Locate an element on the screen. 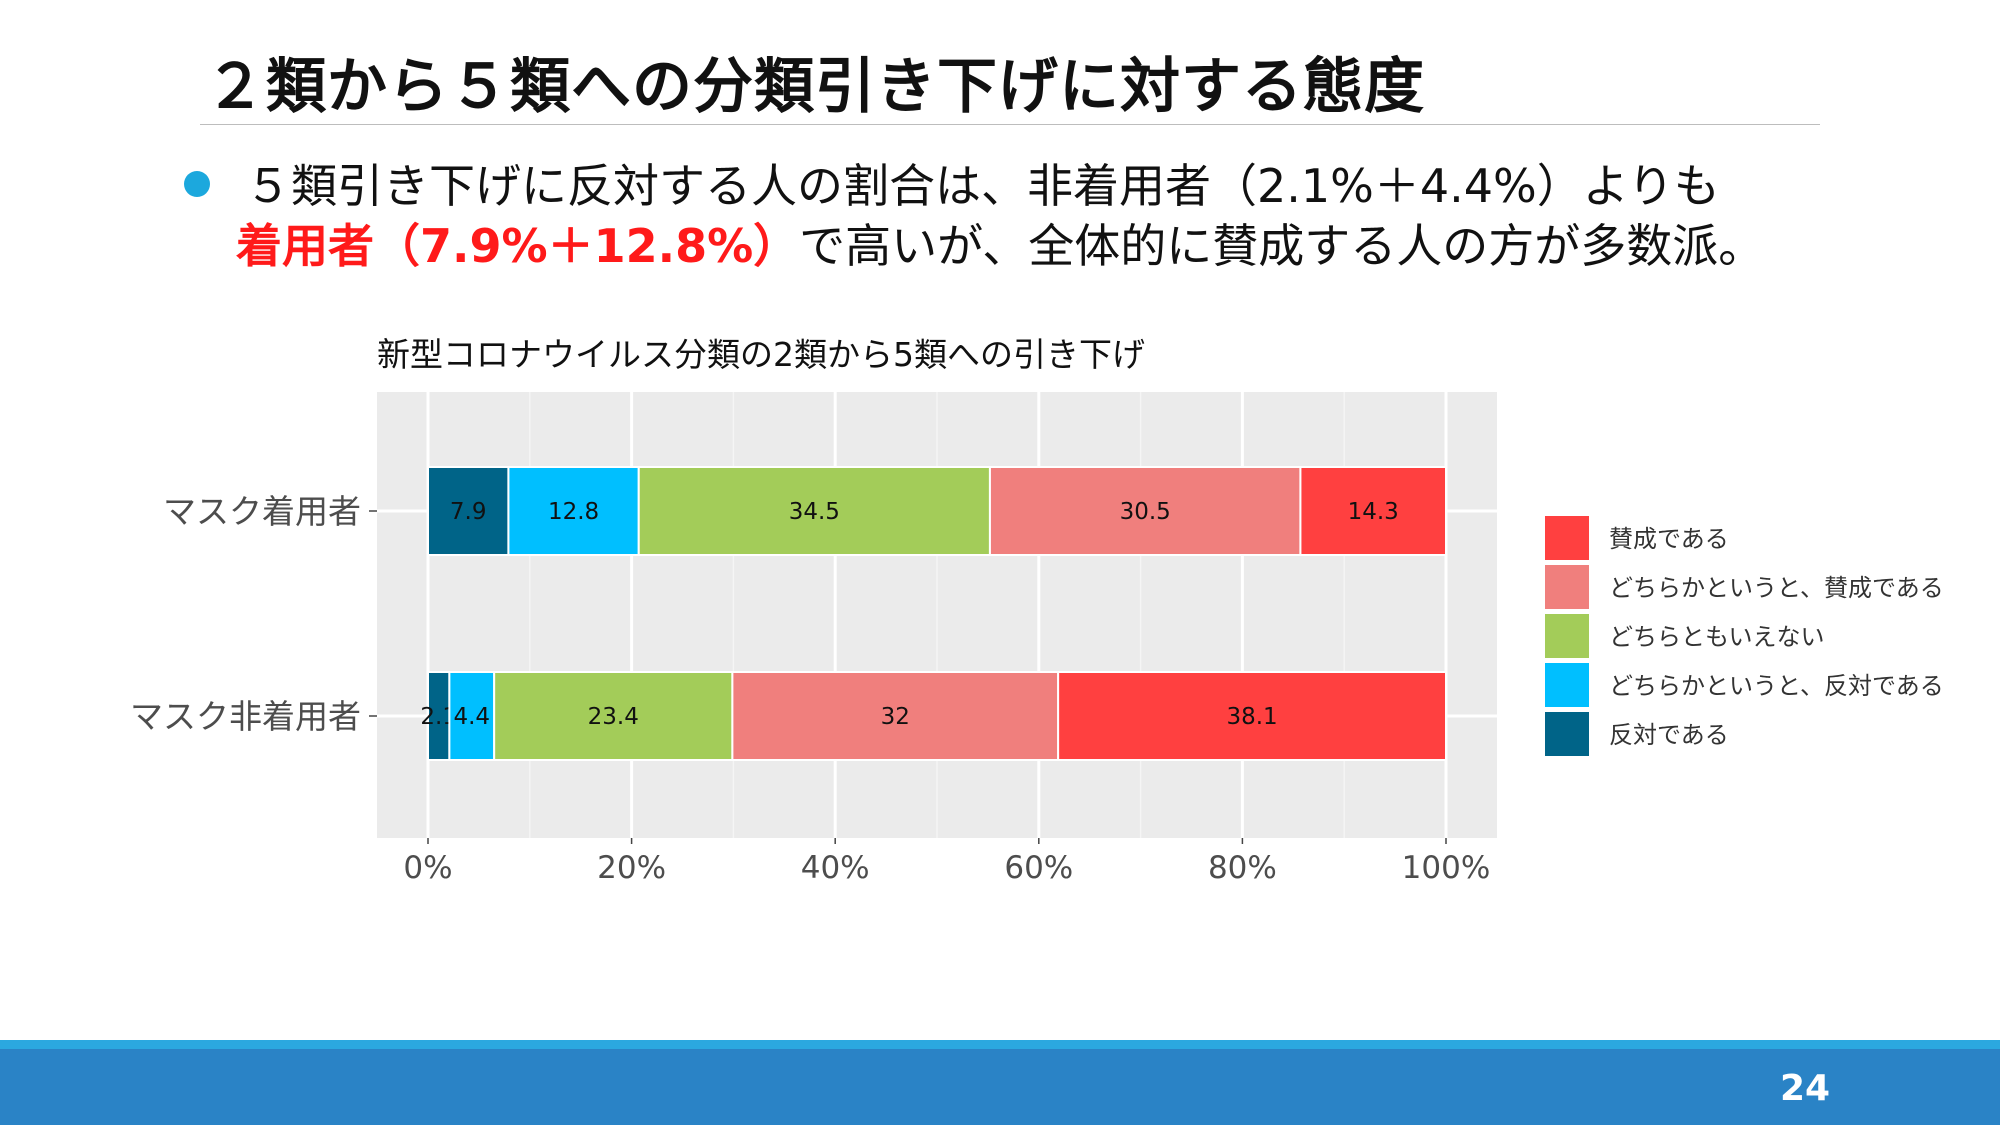 This screenshot has width=2000, height=1125. legend-label: どちらともいえない is located at coordinates (1717, 637).